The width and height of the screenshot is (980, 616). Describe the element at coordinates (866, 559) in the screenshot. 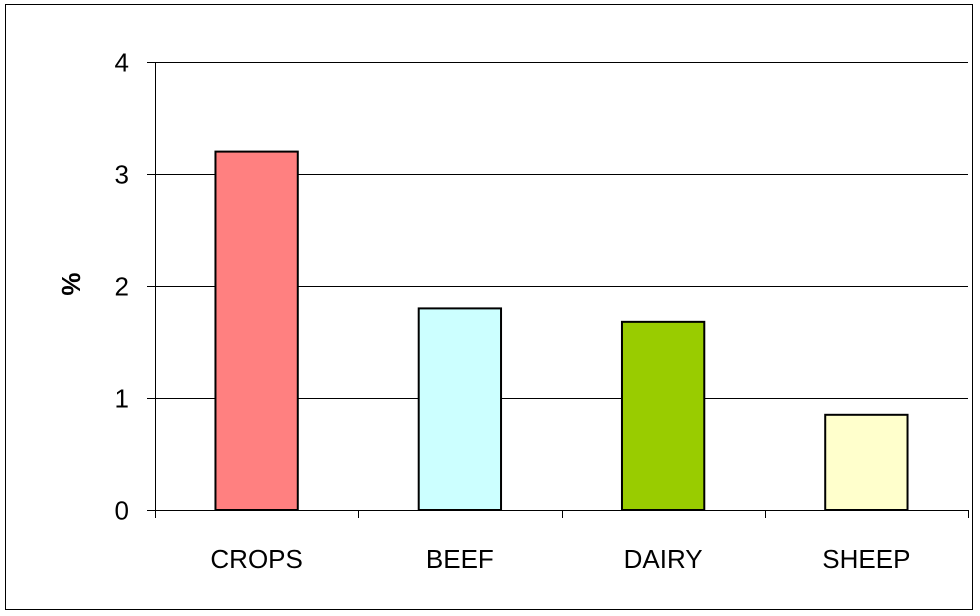

I see `x-tick-label: SHEEP` at that location.